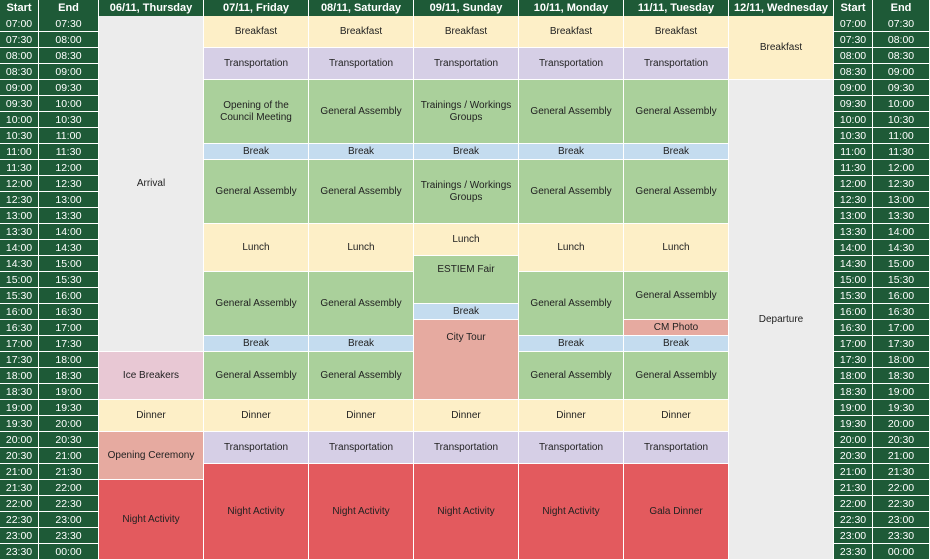 The width and height of the screenshot is (930, 560). I want to click on time-end-cell: 00:00, so click(69, 552).